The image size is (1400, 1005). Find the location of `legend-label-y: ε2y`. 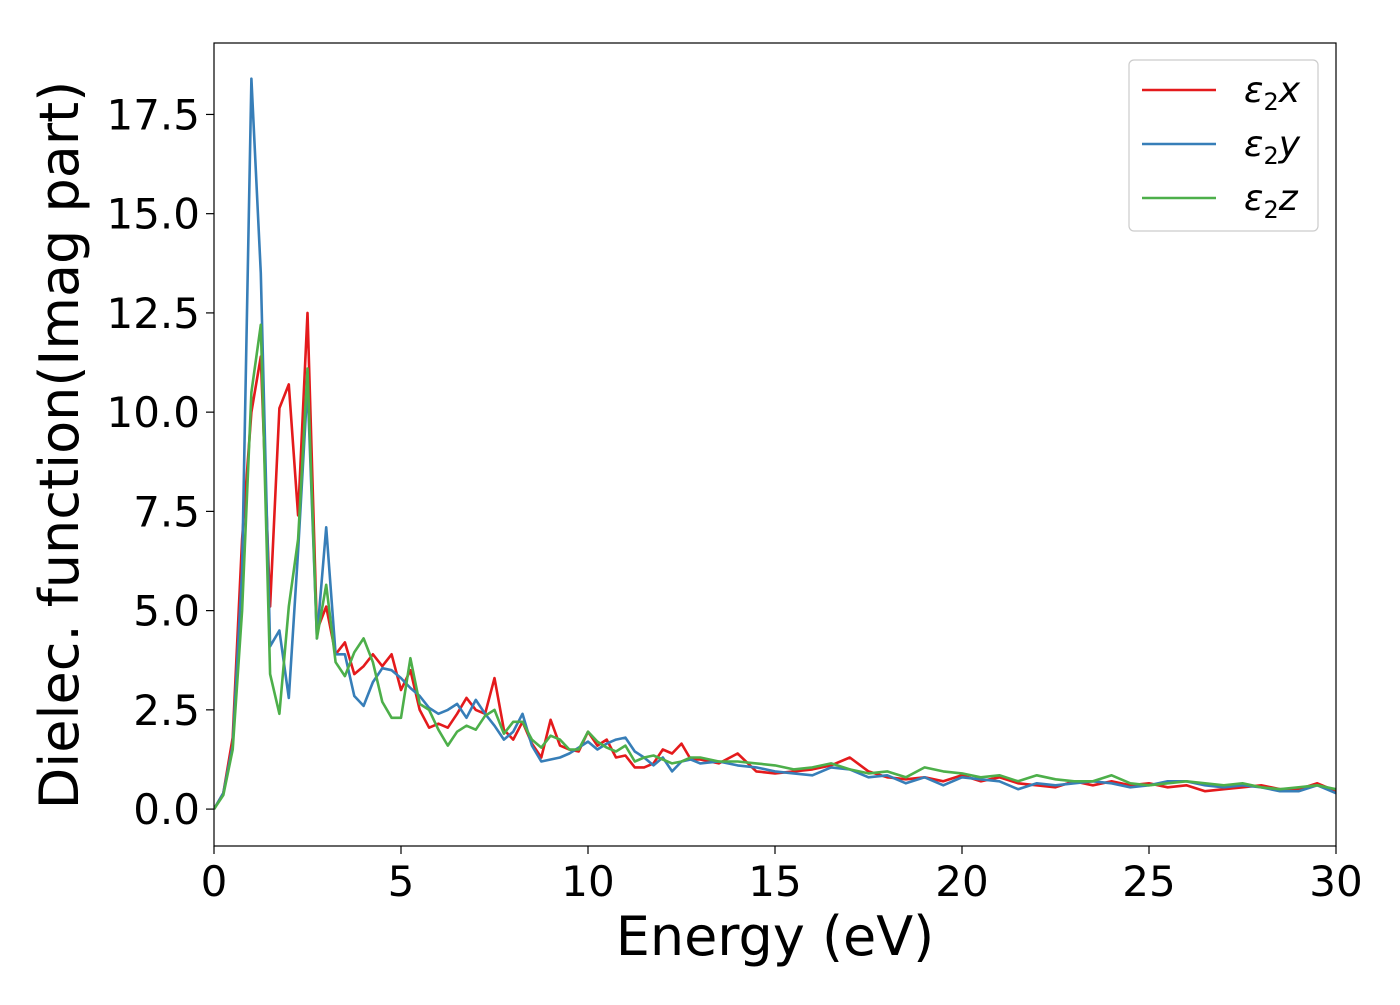

legend-label-y: ε2y is located at coordinates (1272, 147).